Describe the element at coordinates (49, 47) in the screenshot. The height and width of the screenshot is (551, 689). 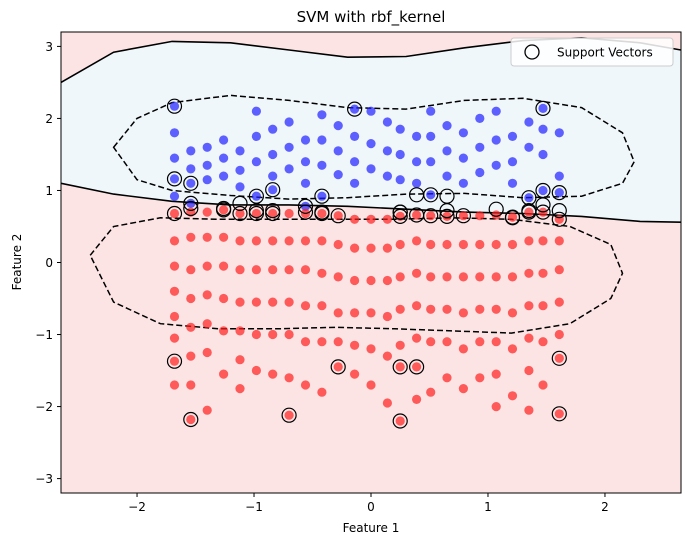
I see `y-tick-label: 3` at that location.